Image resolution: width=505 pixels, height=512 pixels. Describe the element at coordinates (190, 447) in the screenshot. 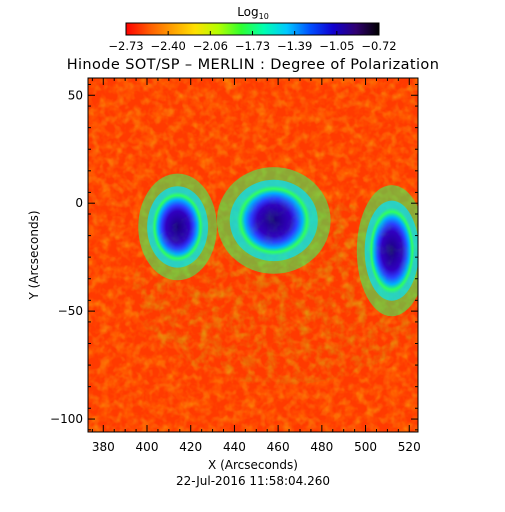

I see `x-tick-label: 420` at that location.